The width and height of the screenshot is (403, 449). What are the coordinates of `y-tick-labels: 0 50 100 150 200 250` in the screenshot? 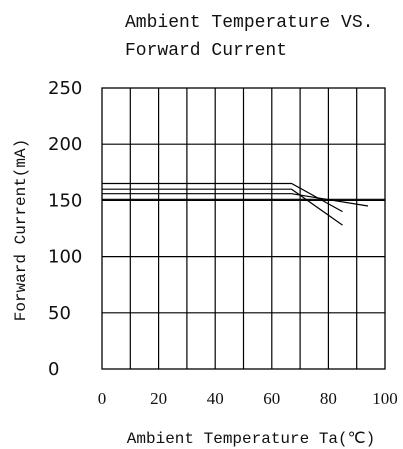 It's located at (65, 229).